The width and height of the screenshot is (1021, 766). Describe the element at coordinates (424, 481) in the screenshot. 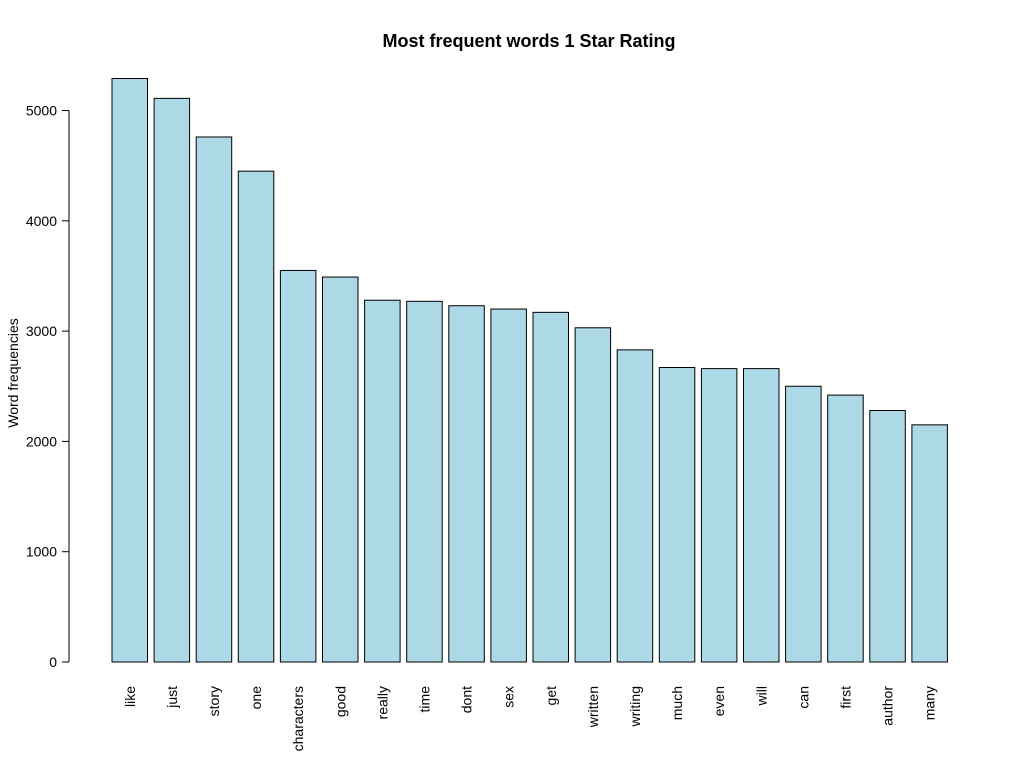

I see `bar-time` at that location.